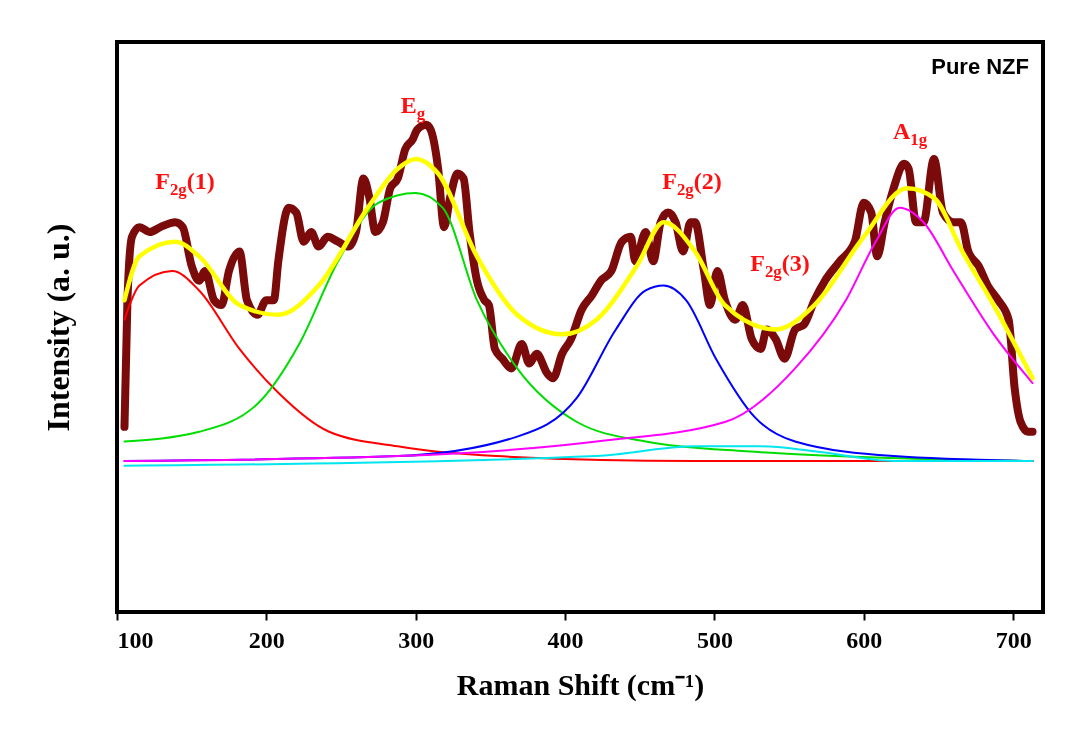 The width and height of the screenshot is (1086, 731). What do you see at coordinates (692, 184) in the screenshot?
I see `annotation: F$_{2g}$(2)` at bounding box center [692, 184].